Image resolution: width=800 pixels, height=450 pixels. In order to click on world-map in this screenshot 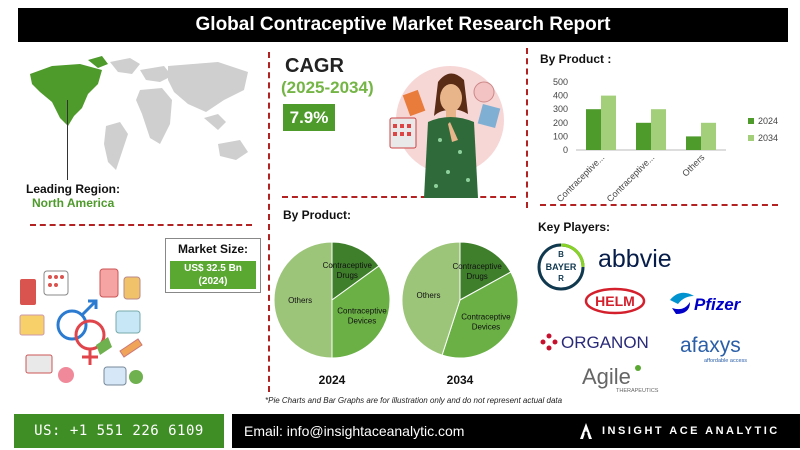, I will do `click(139, 113)`.